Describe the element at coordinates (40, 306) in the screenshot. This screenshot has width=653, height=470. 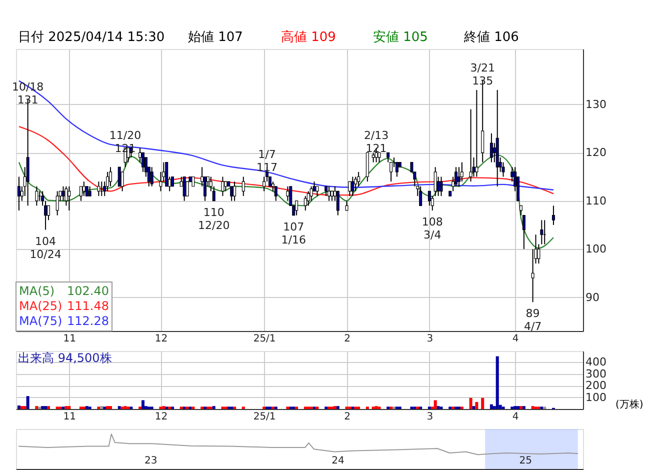
I see `text: MA(25)` at that location.